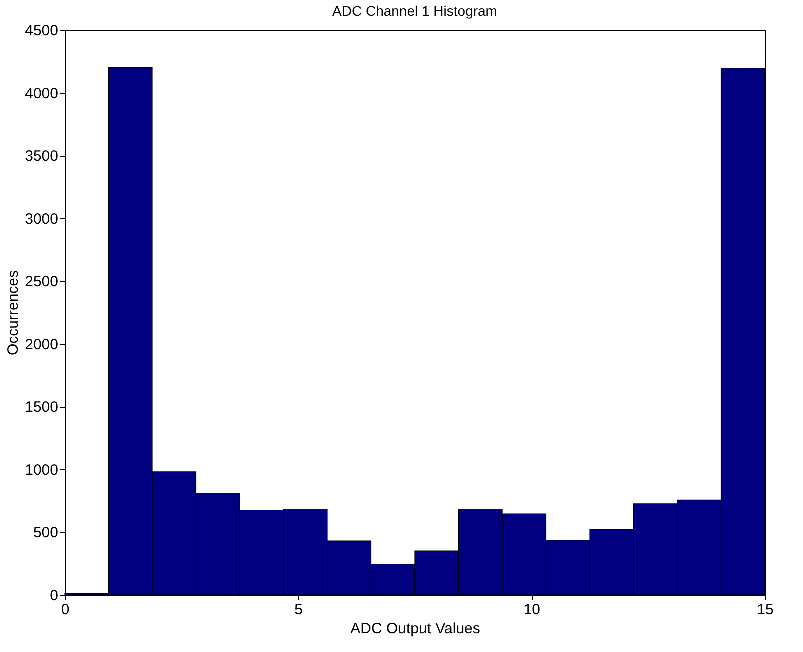  What do you see at coordinates (299, 610) in the screenshot?
I see `x-tick-label: 5` at bounding box center [299, 610].